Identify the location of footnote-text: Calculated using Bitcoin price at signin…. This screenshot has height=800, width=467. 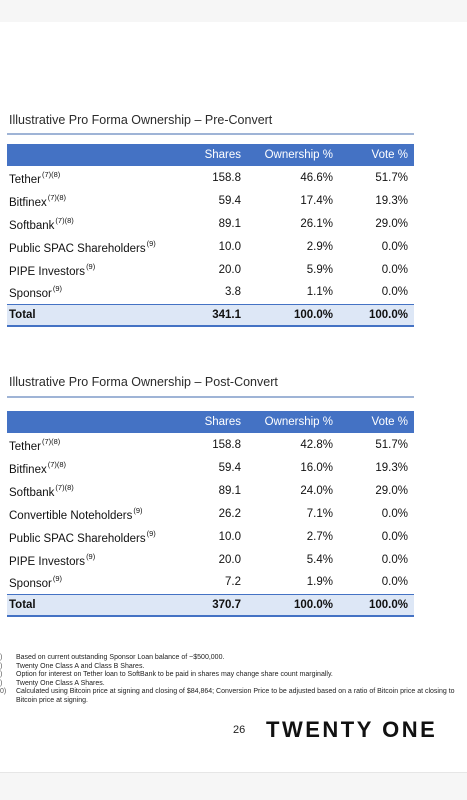
(235, 696).